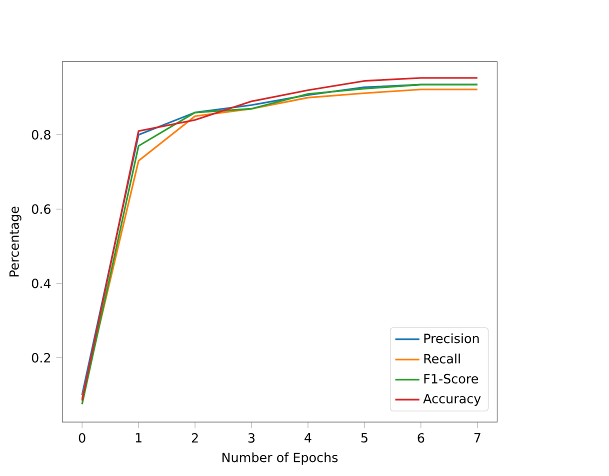 This screenshot has height=476, width=609. Describe the element at coordinates (41, 135) in the screenshot. I see `y-tick-label: 0.8` at that location.